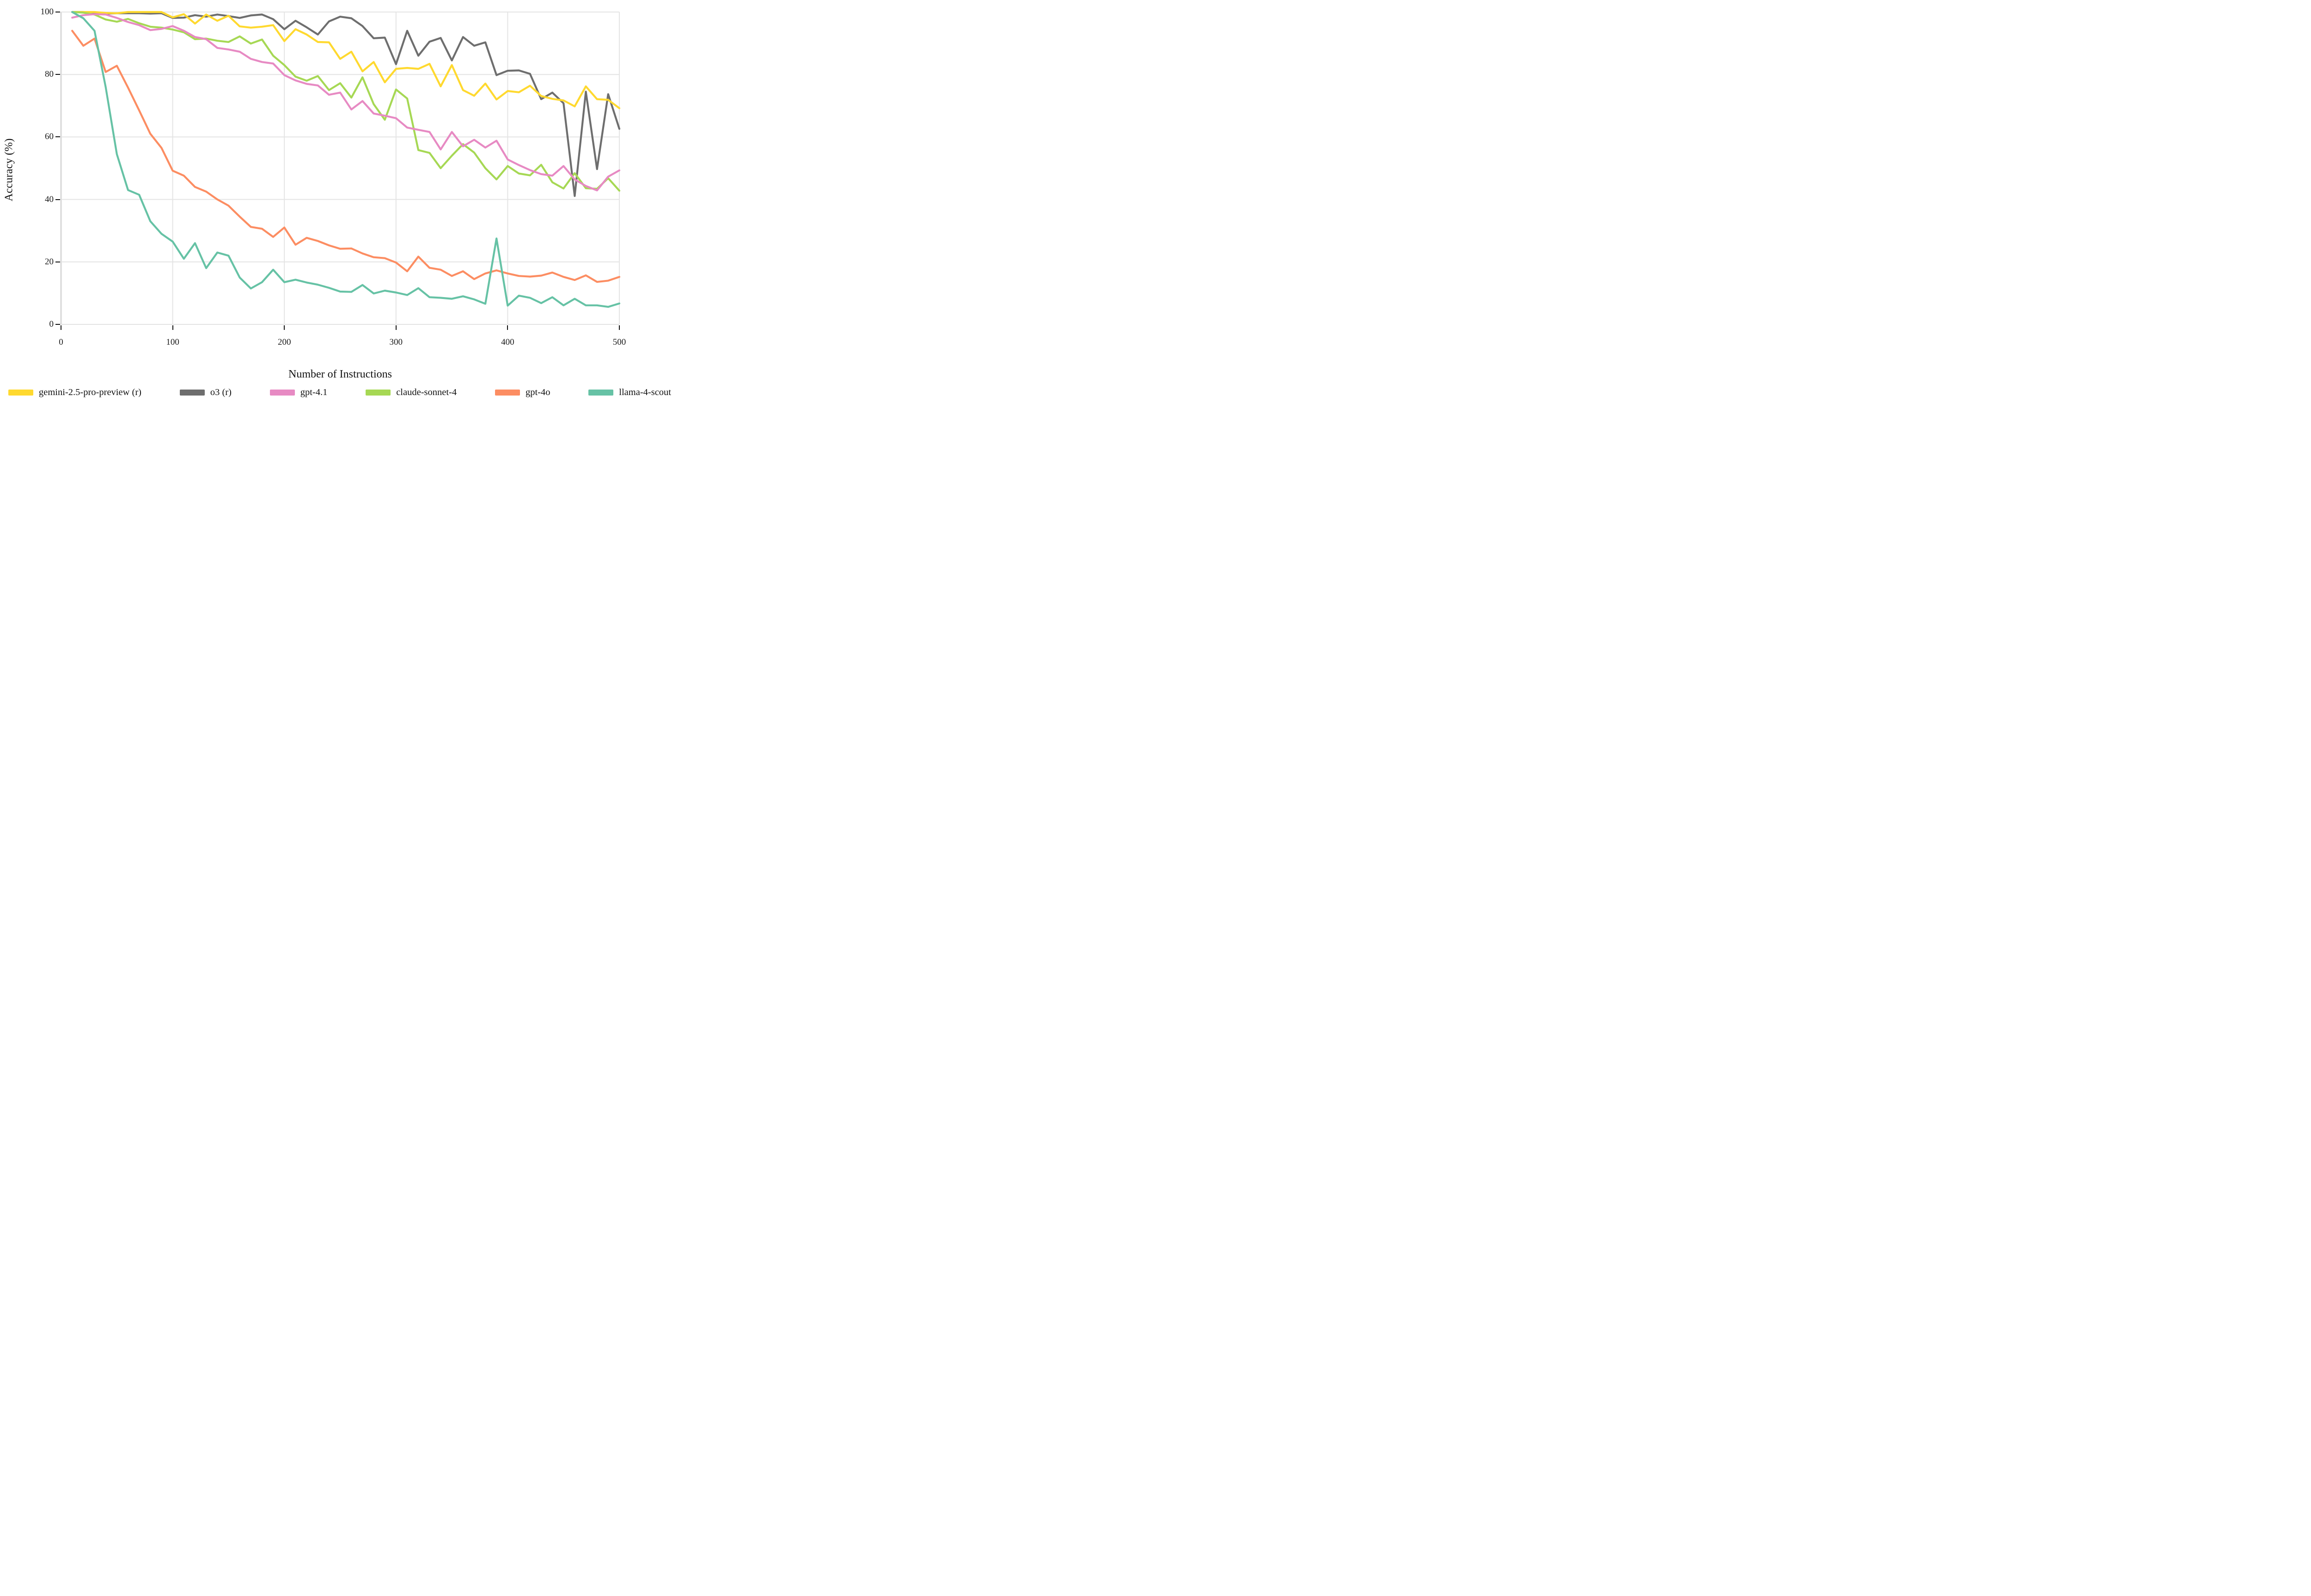  I want to click on legend-item-llama-4-scout: llama-4-scout, so click(629, 392).